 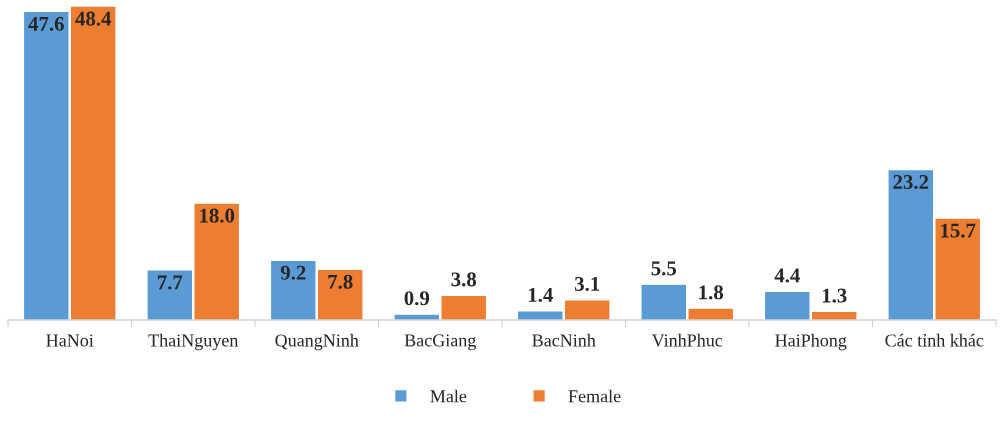 What do you see at coordinates (711, 292) in the screenshot?
I see `data-label: 1.8` at bounding box center [711, 292].